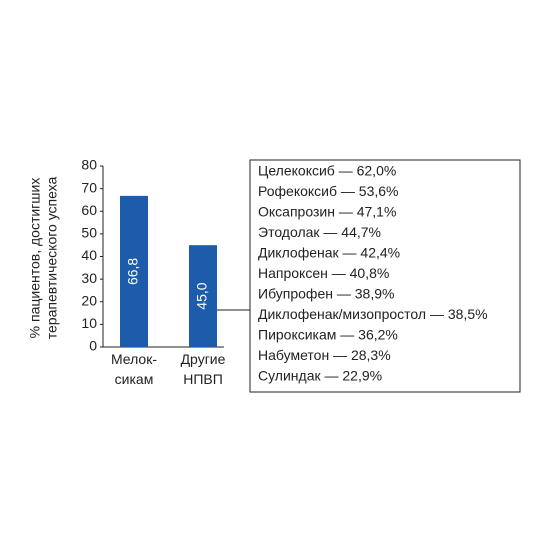 The width and height of the screenshot is (550, 550). I want to click on annotation: Набуметон — 28,3%, so click(324, 355).